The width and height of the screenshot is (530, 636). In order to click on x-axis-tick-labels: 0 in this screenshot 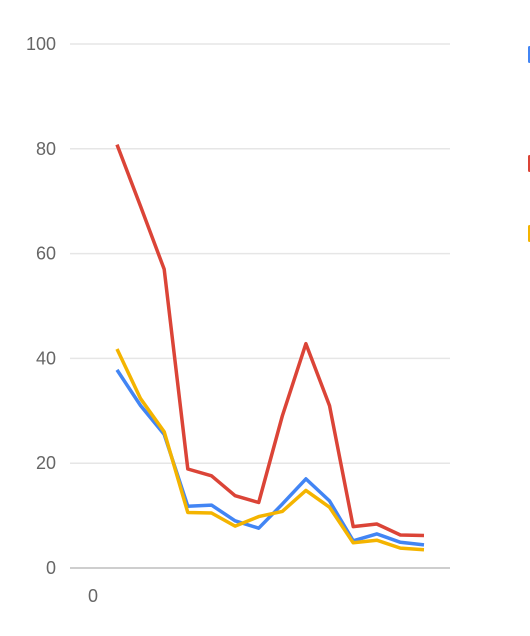, I will do `click(93, 596)`.